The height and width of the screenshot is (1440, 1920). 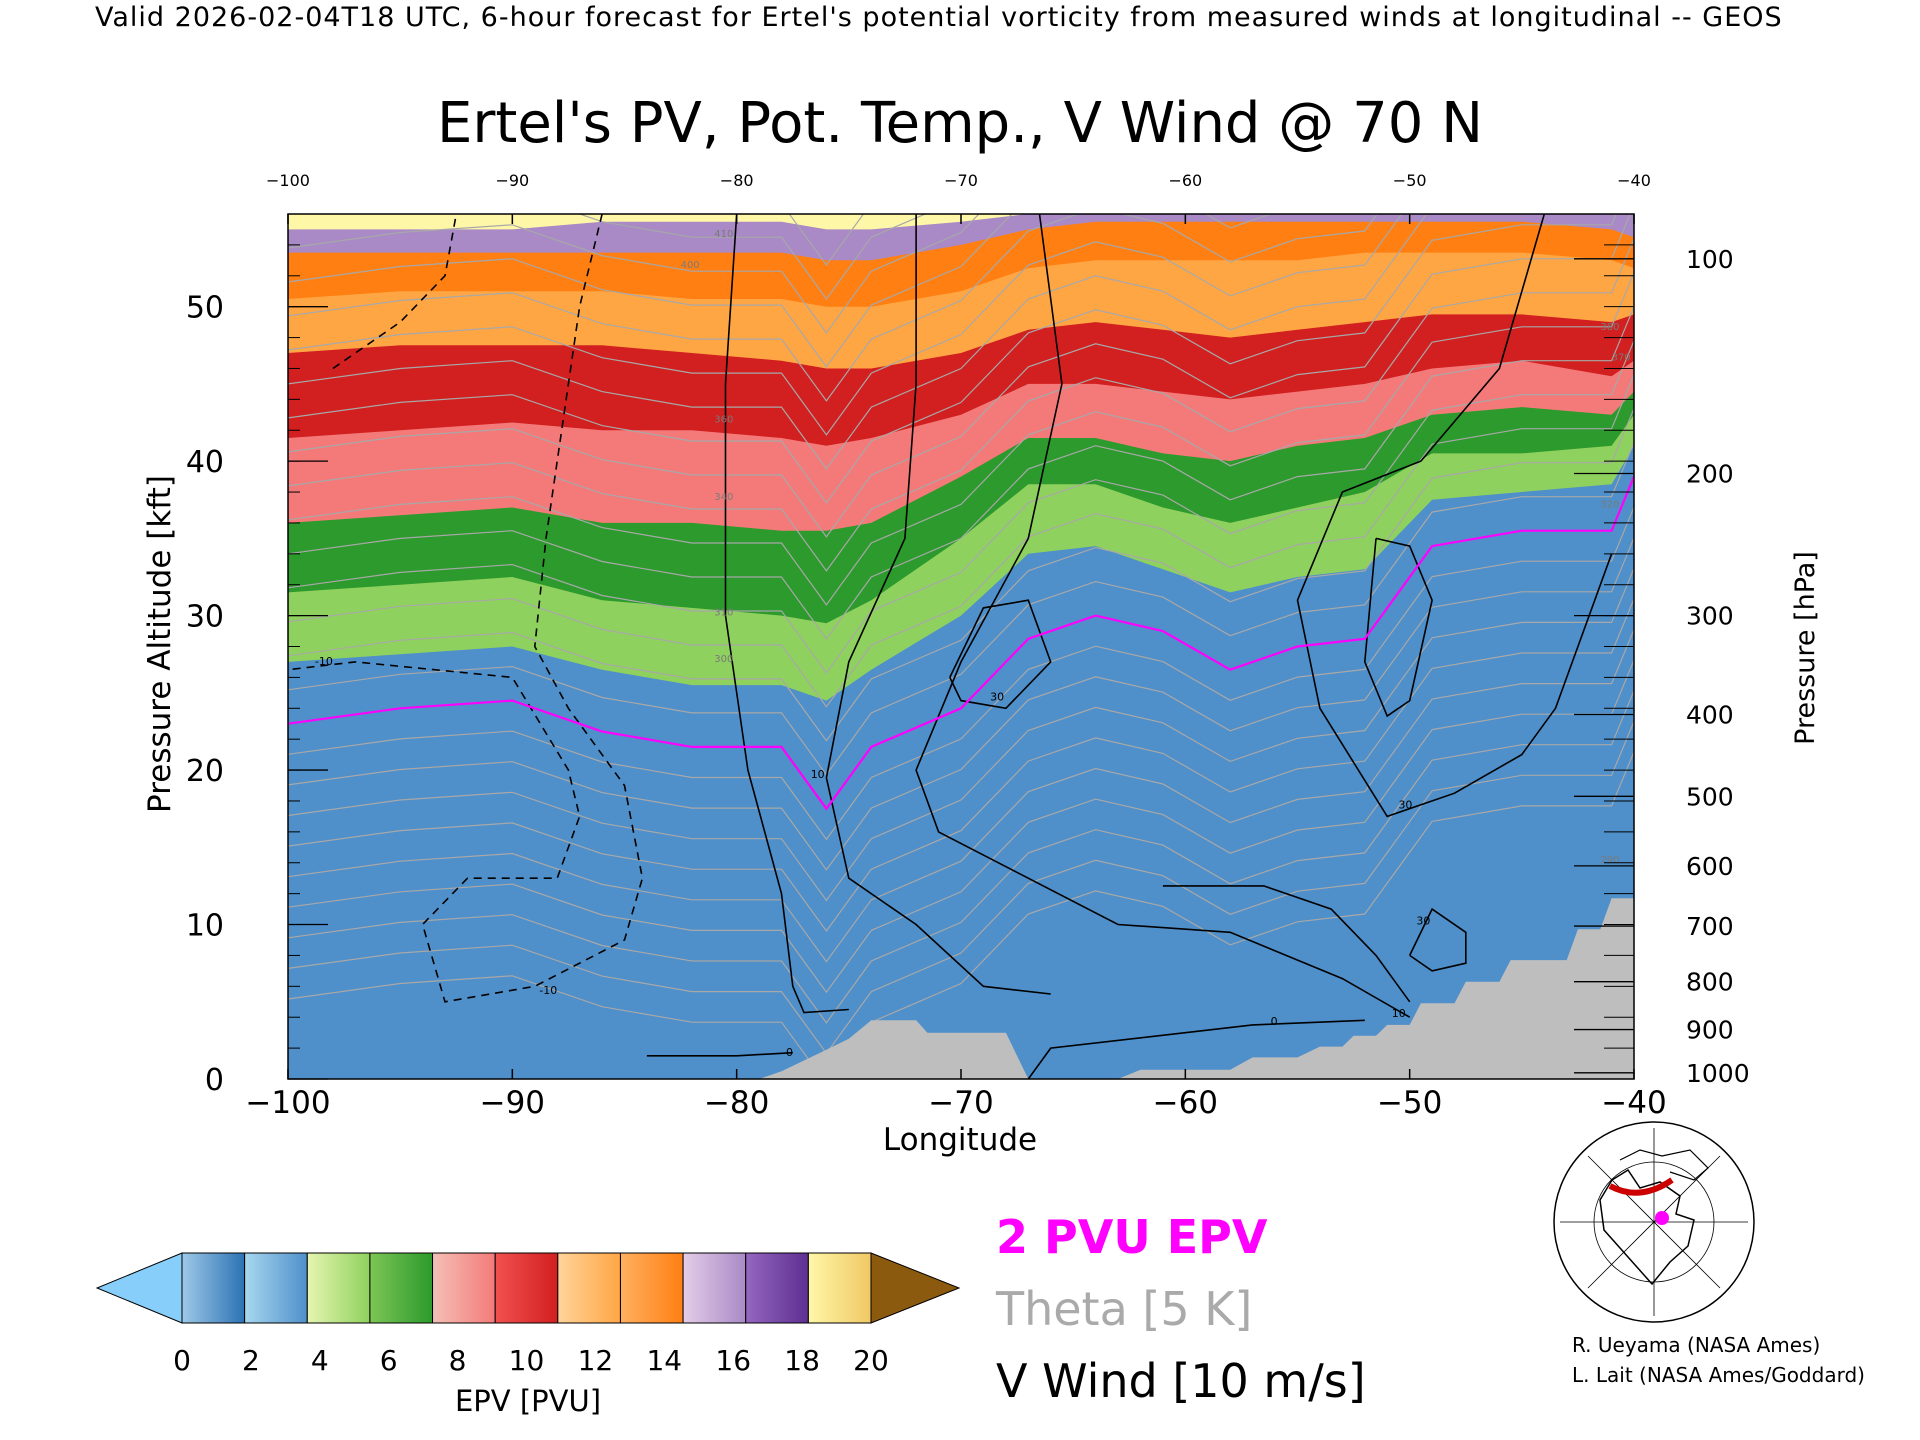 What do you see at coordinates (205, 771) in the screenshot?
I see `y-tick-label: 20` at bounding box center [205, 771].